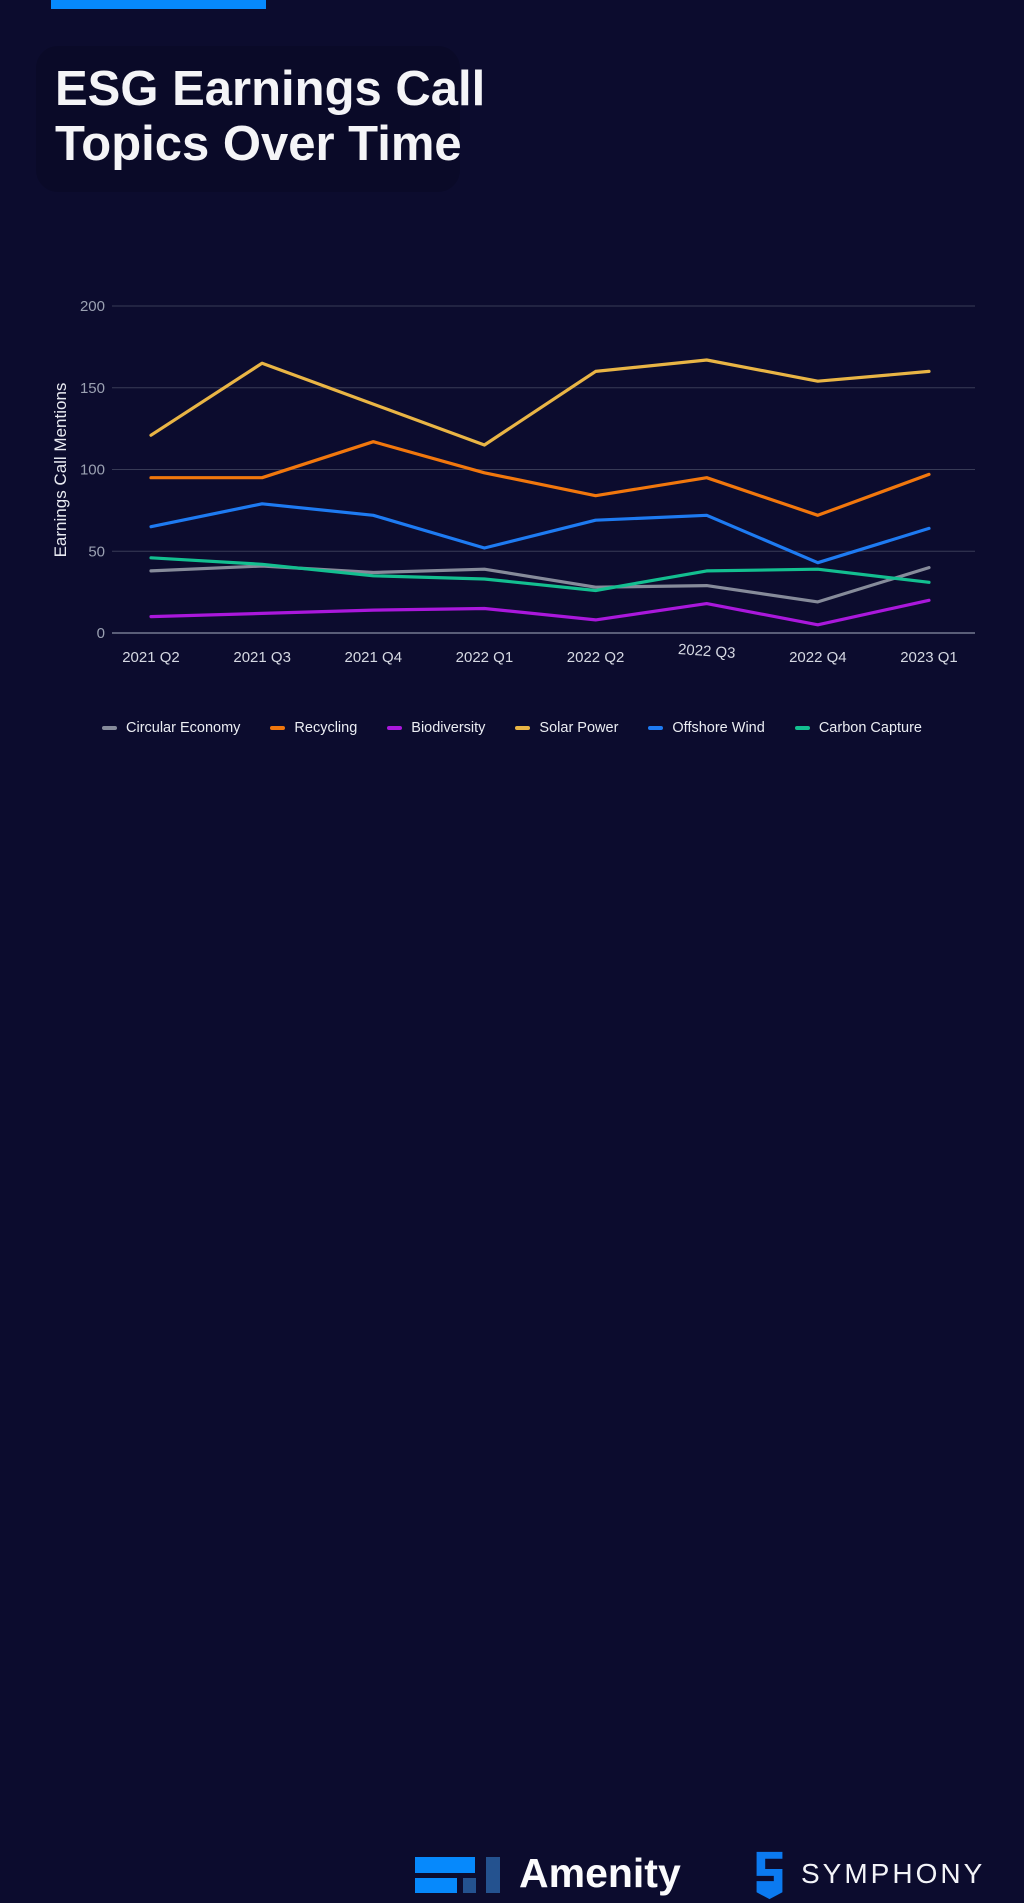 The height and width of the screenshot is (1903, 1024). What do you see at coordinates (183, 728) in the screenshot?
I see `legend-label: Circular Economy` at bounding box center [183, 728].